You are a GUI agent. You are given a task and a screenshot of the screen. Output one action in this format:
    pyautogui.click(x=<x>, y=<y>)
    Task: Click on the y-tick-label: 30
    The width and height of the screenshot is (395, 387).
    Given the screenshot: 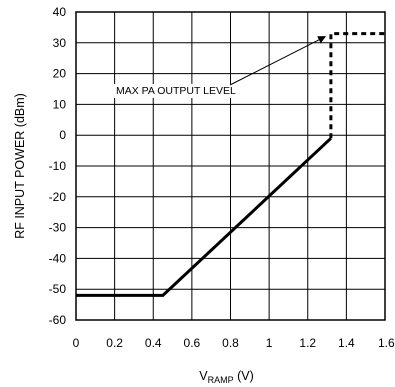 What is the action you would take?
    pyautogui.click(x=60, y=43)
    